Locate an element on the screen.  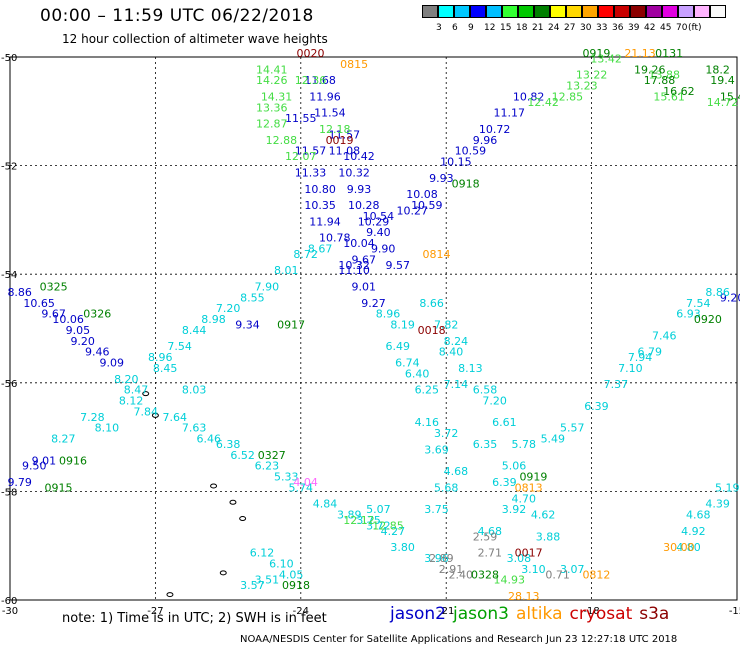
wave-height-label: 16.62 is located at coordinates (679, 91).